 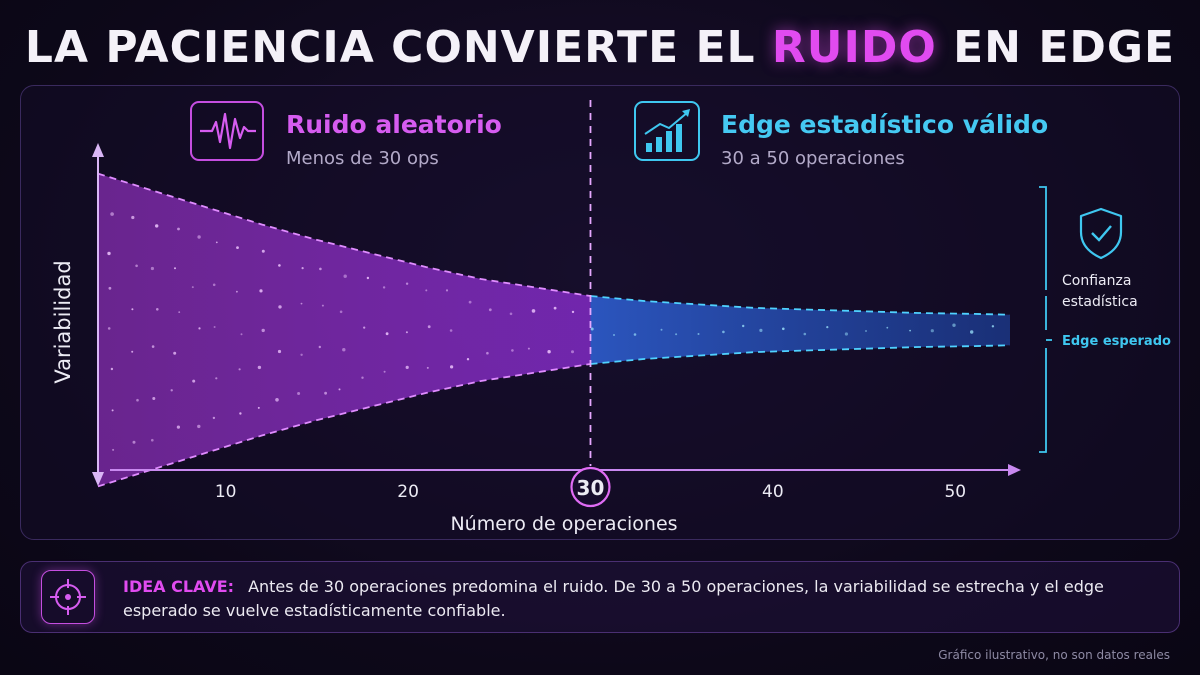 I want to click on title-text-pre: LA PACIENCIA CONVIERTE EL, so click(x=390, y=47).